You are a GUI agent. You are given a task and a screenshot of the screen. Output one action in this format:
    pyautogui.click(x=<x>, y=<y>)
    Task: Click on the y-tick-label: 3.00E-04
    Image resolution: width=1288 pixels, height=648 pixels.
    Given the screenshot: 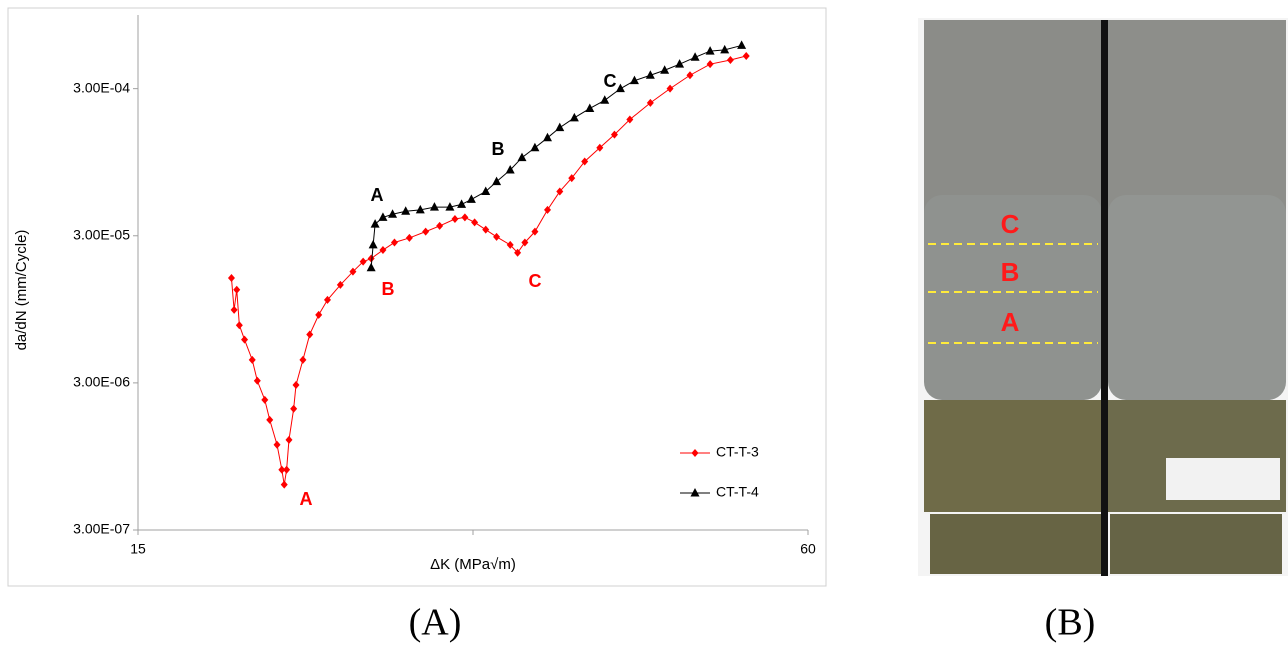 What is the action you would take?
    pyautogui.click(x=101, y=87)
    